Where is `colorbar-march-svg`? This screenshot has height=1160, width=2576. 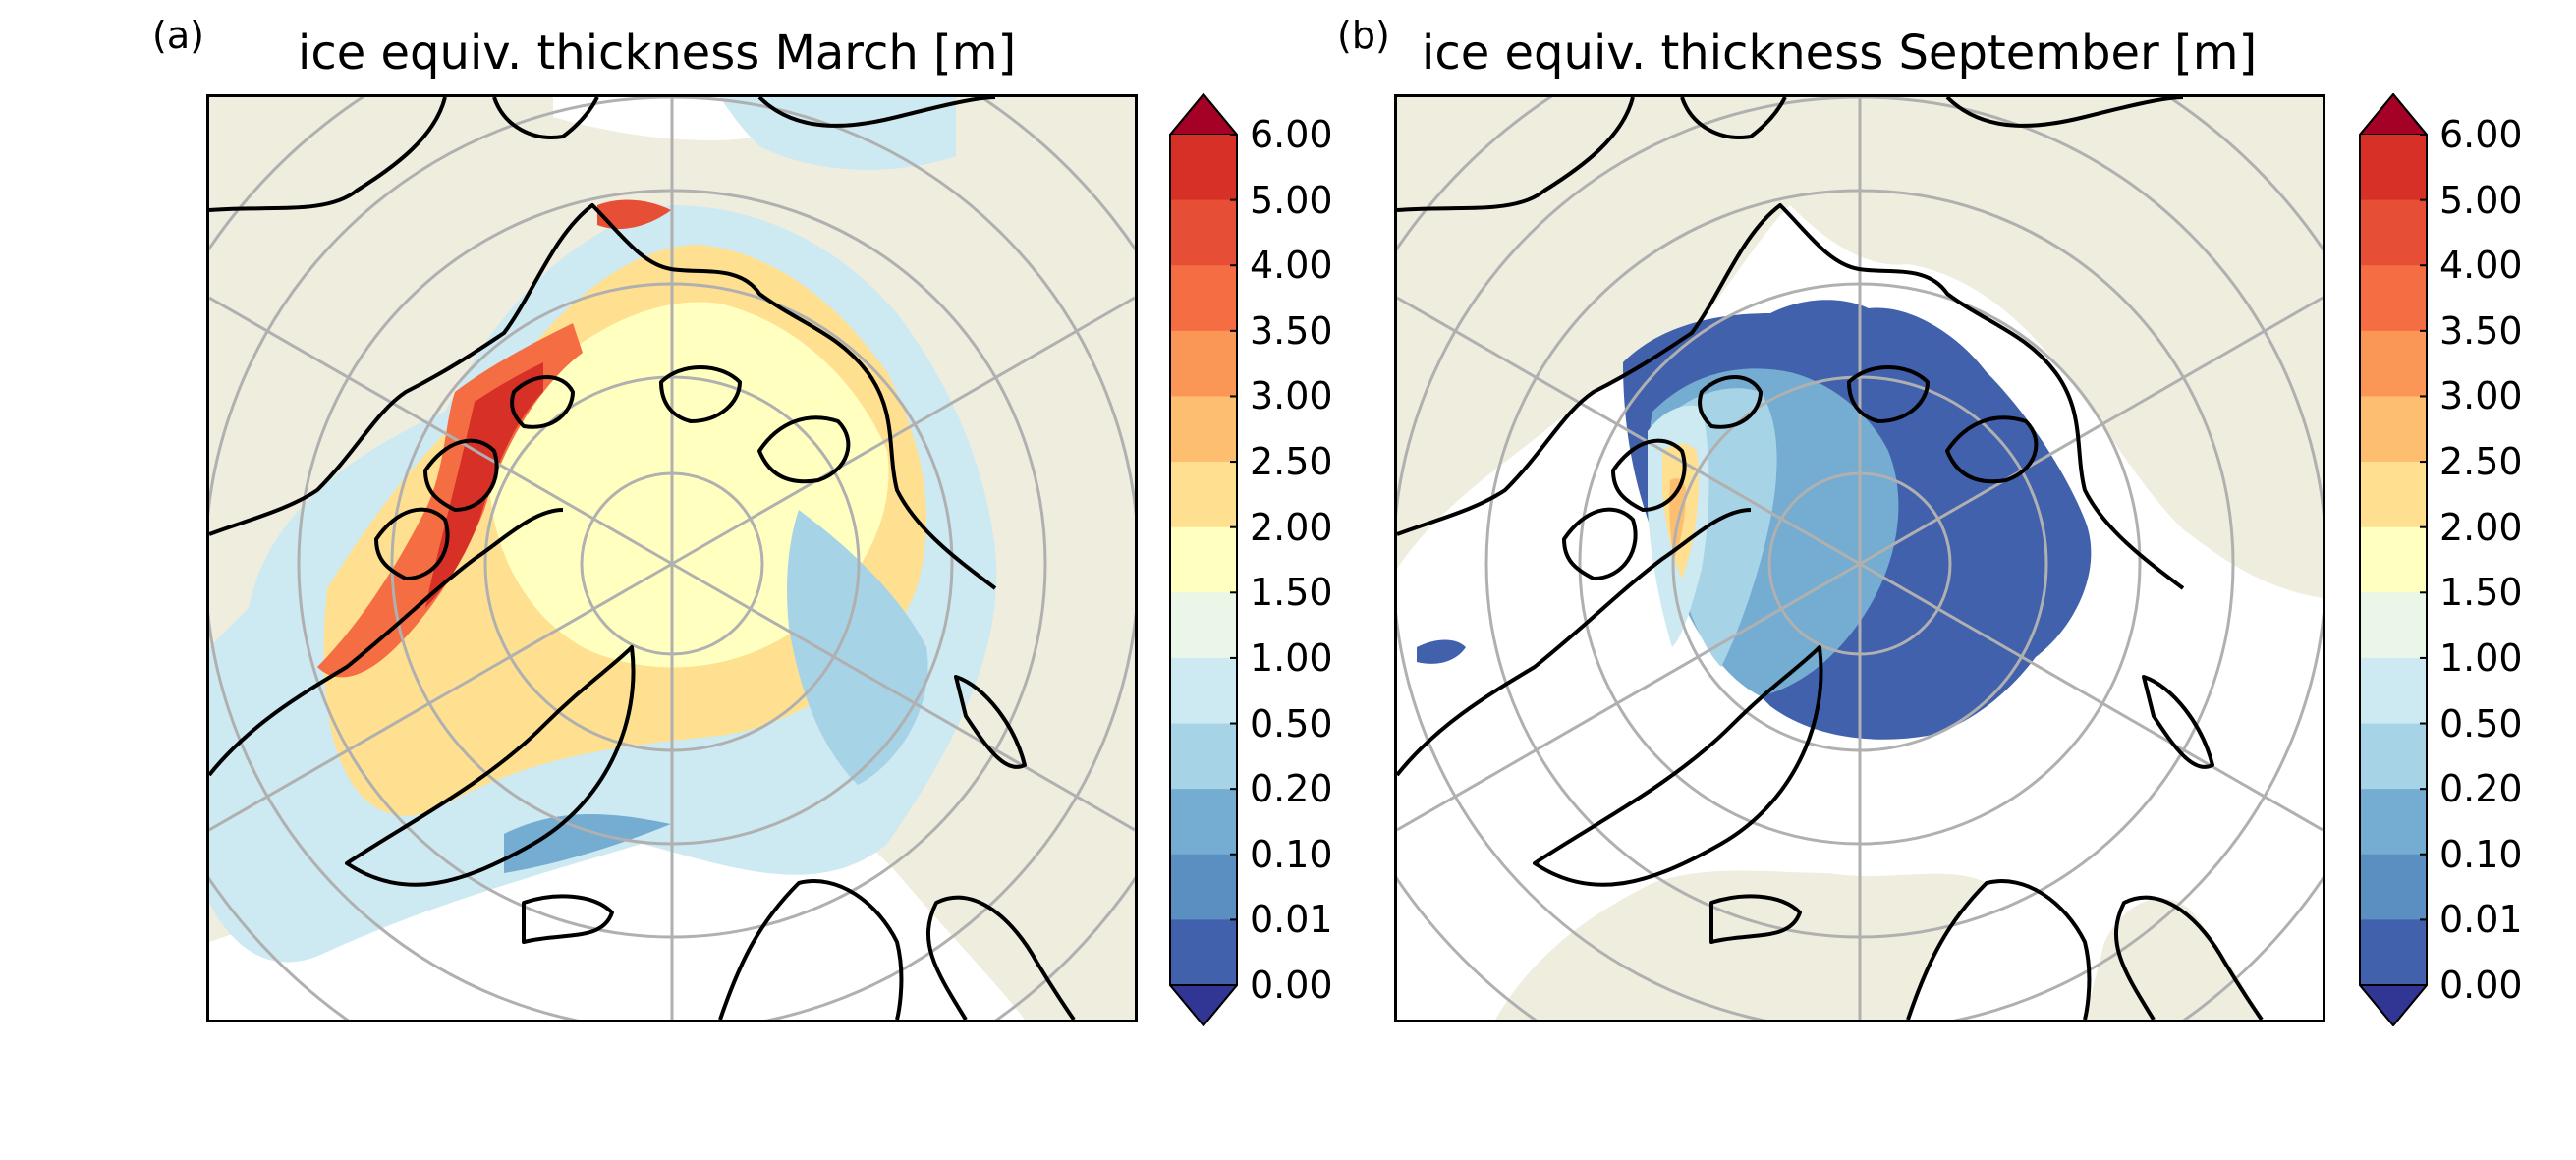
colorbar-march-svg is located at coordinates (1203, 559).